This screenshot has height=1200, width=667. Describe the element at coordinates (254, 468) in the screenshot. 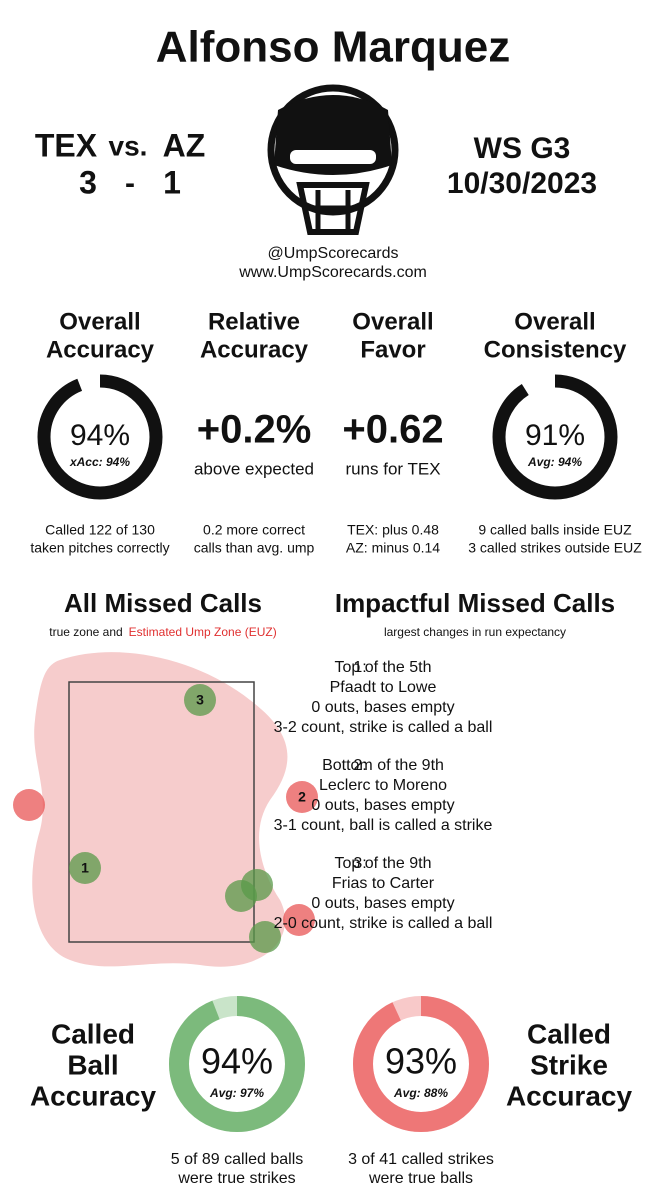

I see `metric-caption: above expected` at that location.